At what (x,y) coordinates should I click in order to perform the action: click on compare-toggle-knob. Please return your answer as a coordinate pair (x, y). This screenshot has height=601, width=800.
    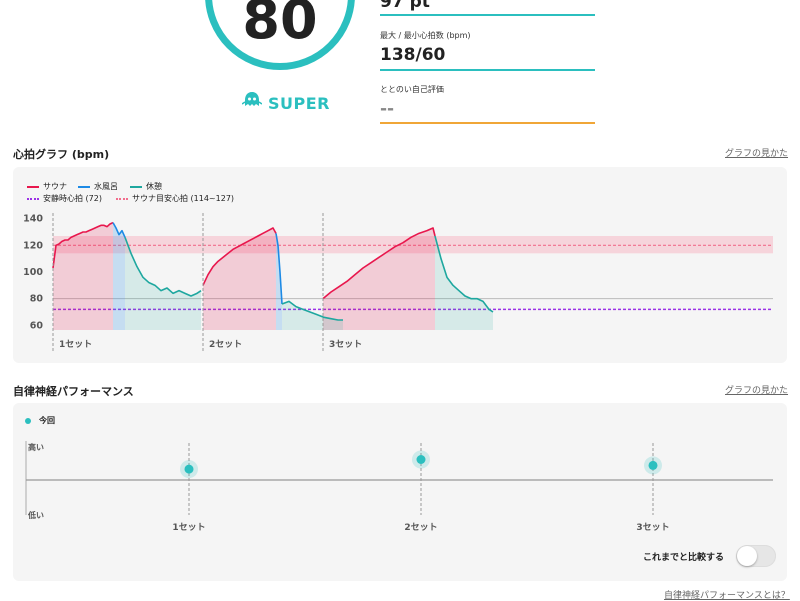
    Looking at the image, I should click on (747, 556).